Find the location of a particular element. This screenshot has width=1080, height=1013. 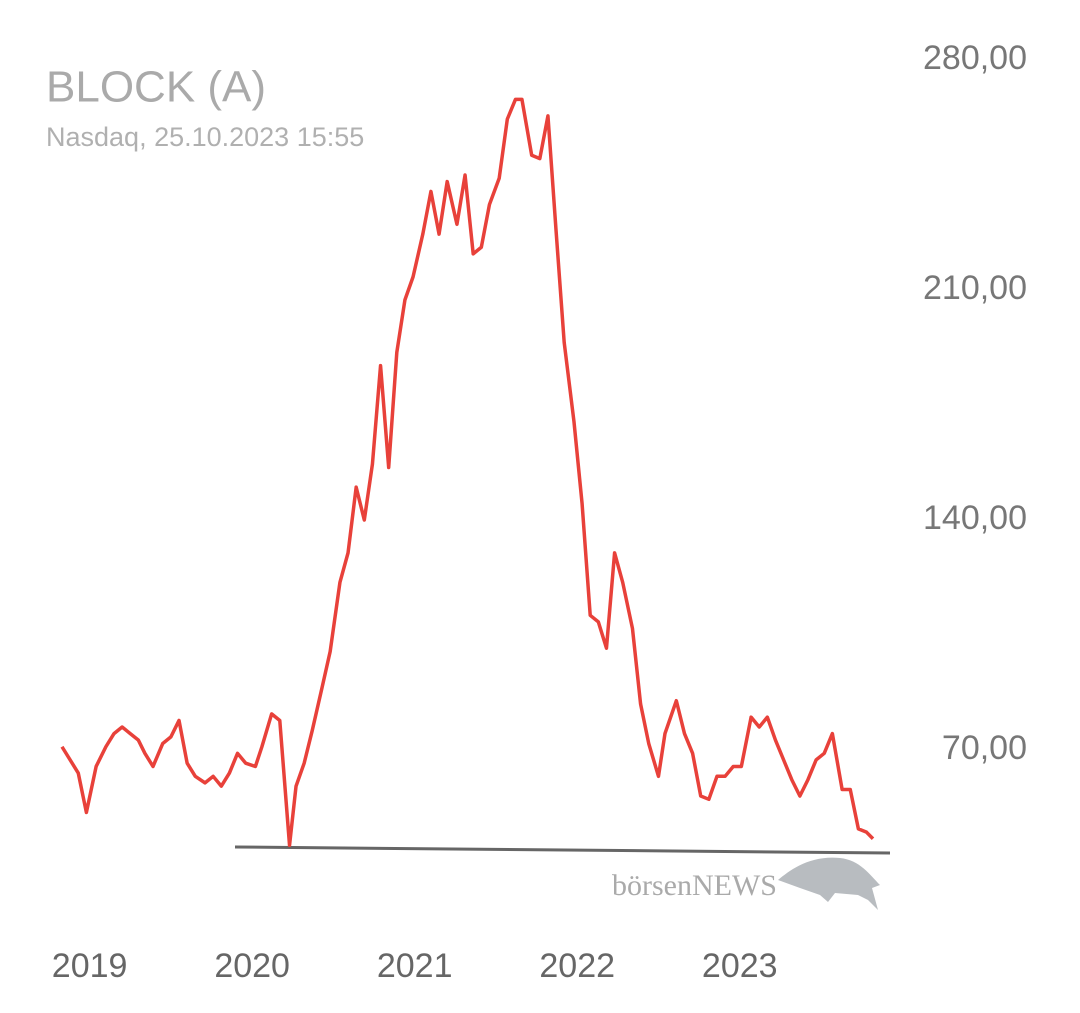

x-tick-label: 2021 is located at coordinates (415, 966).